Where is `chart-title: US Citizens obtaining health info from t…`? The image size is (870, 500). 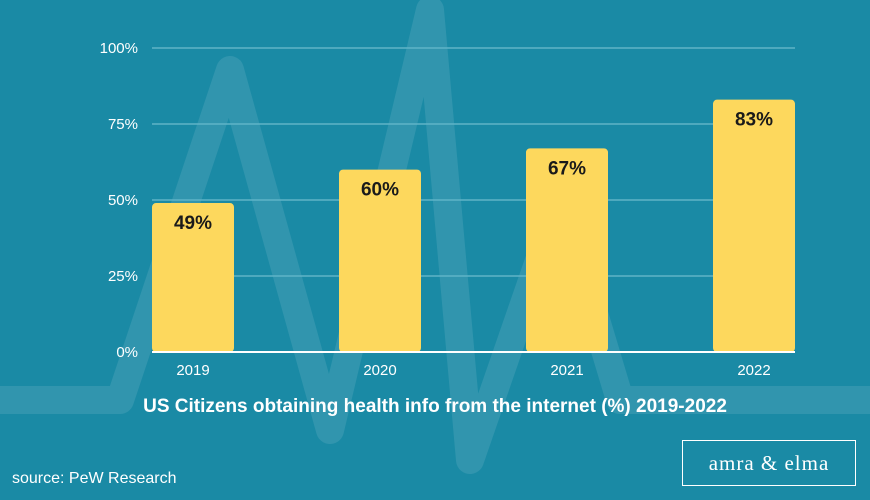
chart-title: US Citizens obtaining health info from t… is located at coordinates (435, 406).